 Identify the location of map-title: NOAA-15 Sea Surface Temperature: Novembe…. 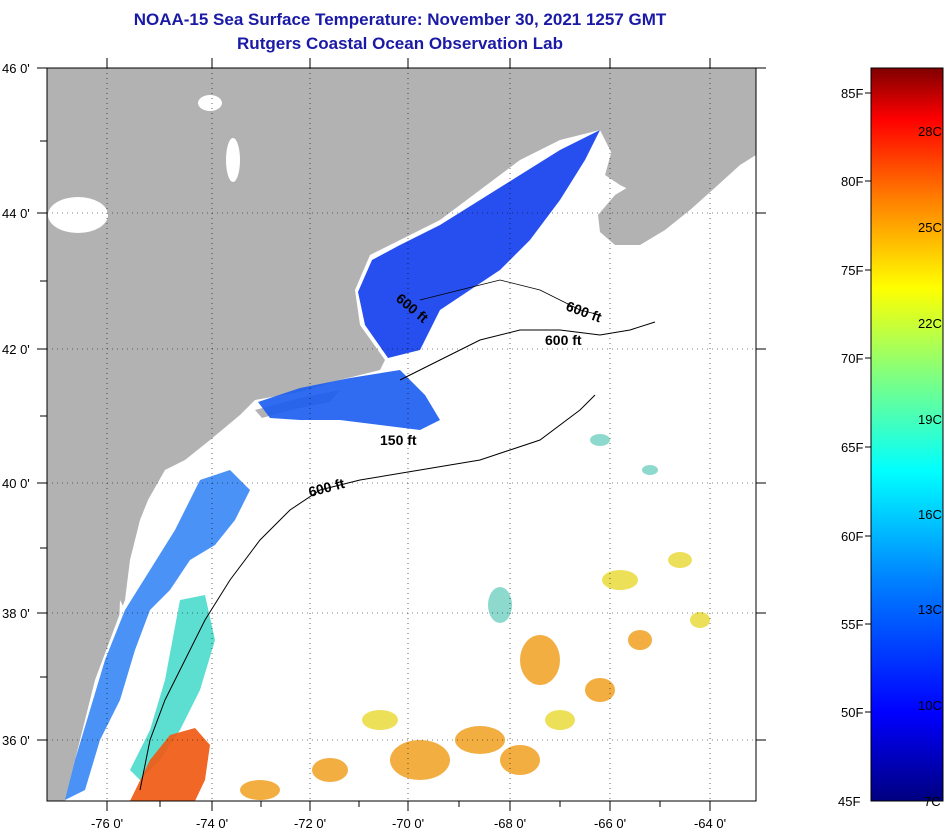
(400, 19).